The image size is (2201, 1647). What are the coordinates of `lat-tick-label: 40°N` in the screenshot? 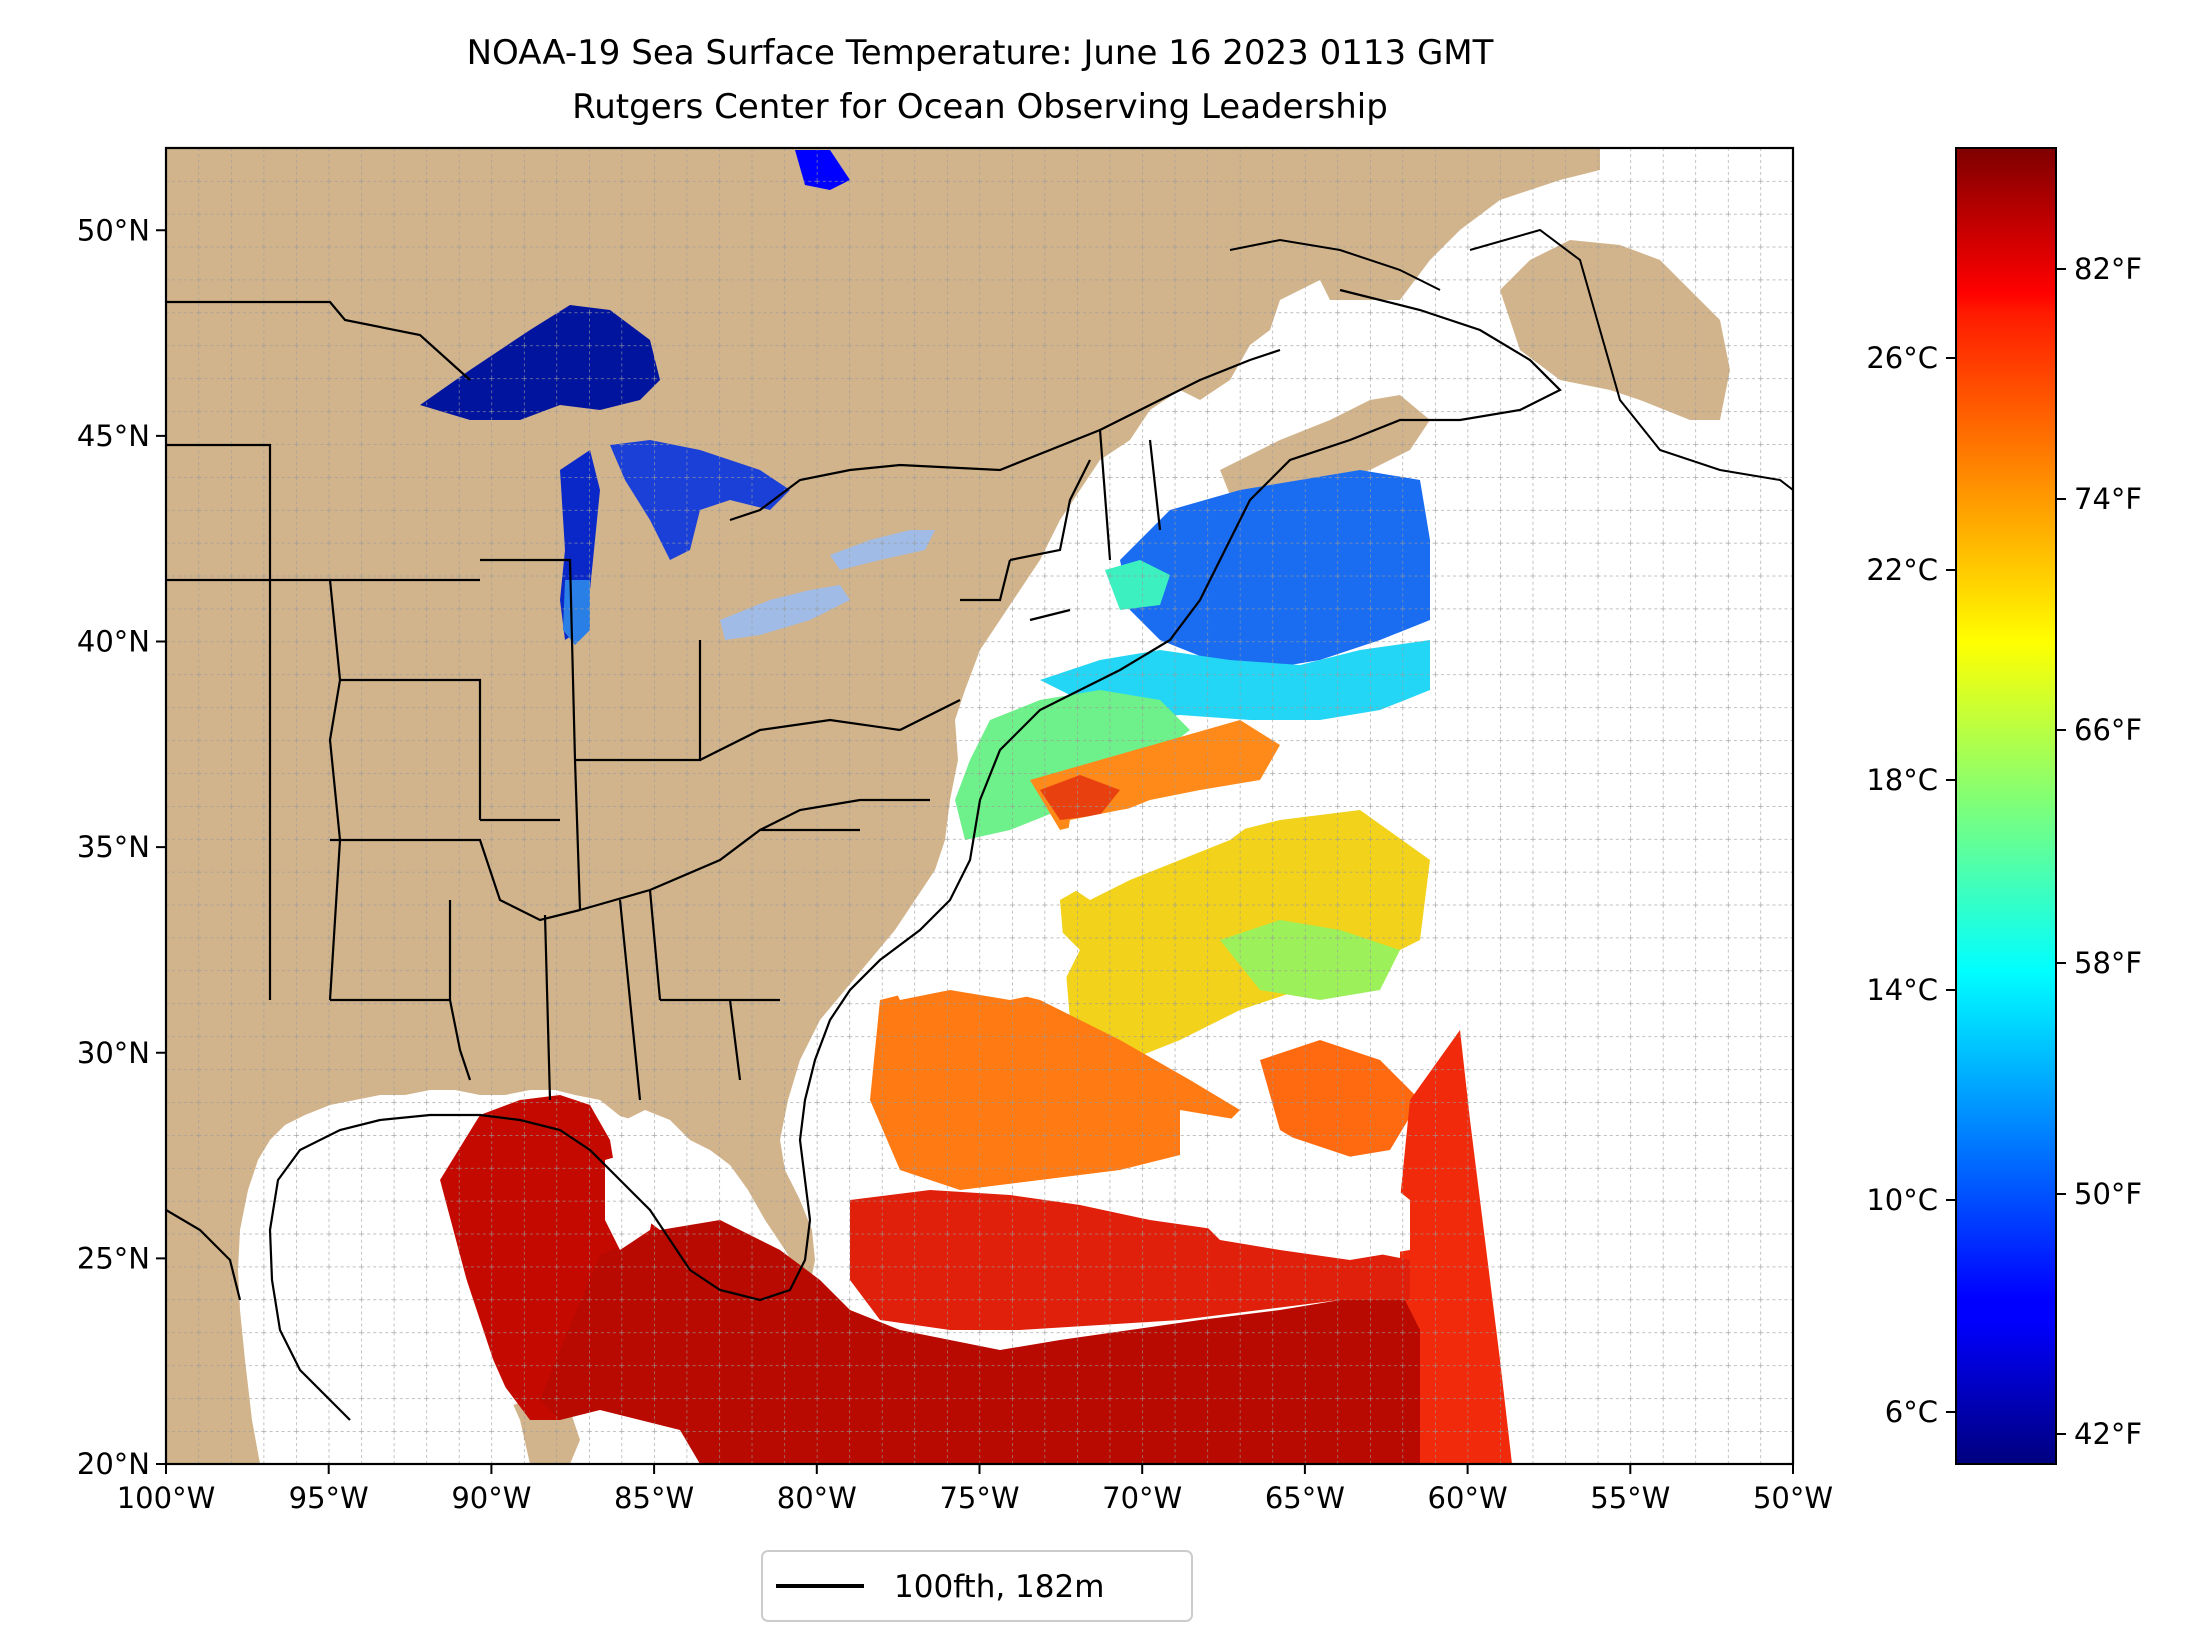 It's located at (113, 642).